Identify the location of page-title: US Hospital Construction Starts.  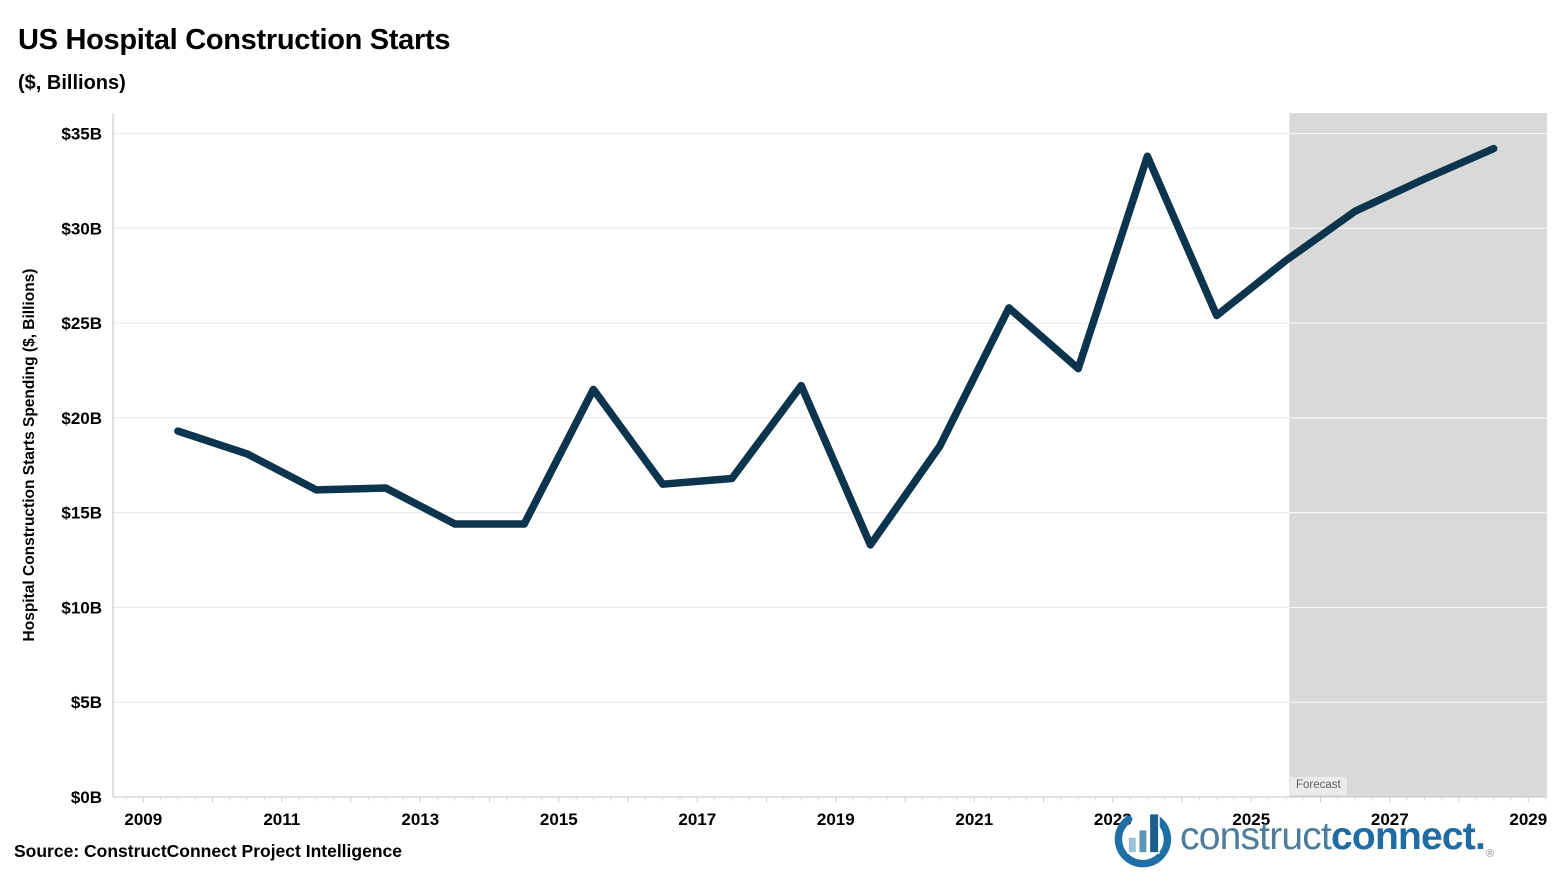
(234, 40).